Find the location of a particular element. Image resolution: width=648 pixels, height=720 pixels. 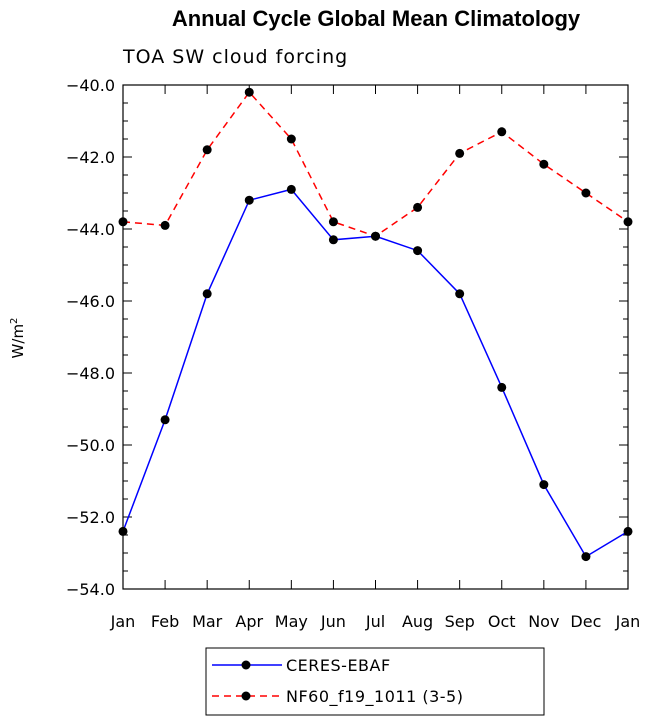

chart-subtitle: TOA SW cloud forcing is located at coordinates (235, 57).